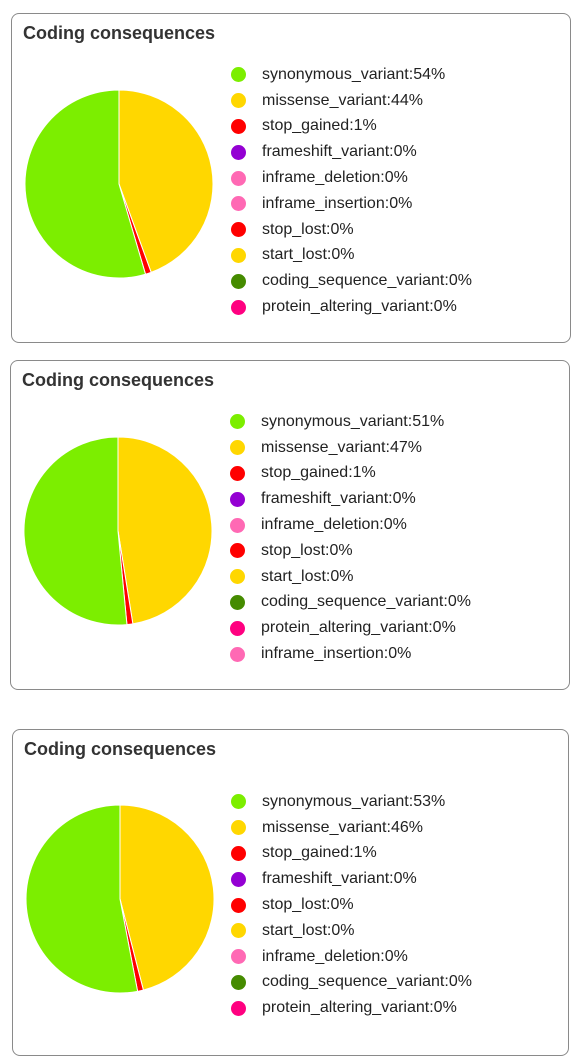 The image size is (581, 1062). I want to click on legend-item-missense-variant: missense_variant: 46%, so click(351, 828).